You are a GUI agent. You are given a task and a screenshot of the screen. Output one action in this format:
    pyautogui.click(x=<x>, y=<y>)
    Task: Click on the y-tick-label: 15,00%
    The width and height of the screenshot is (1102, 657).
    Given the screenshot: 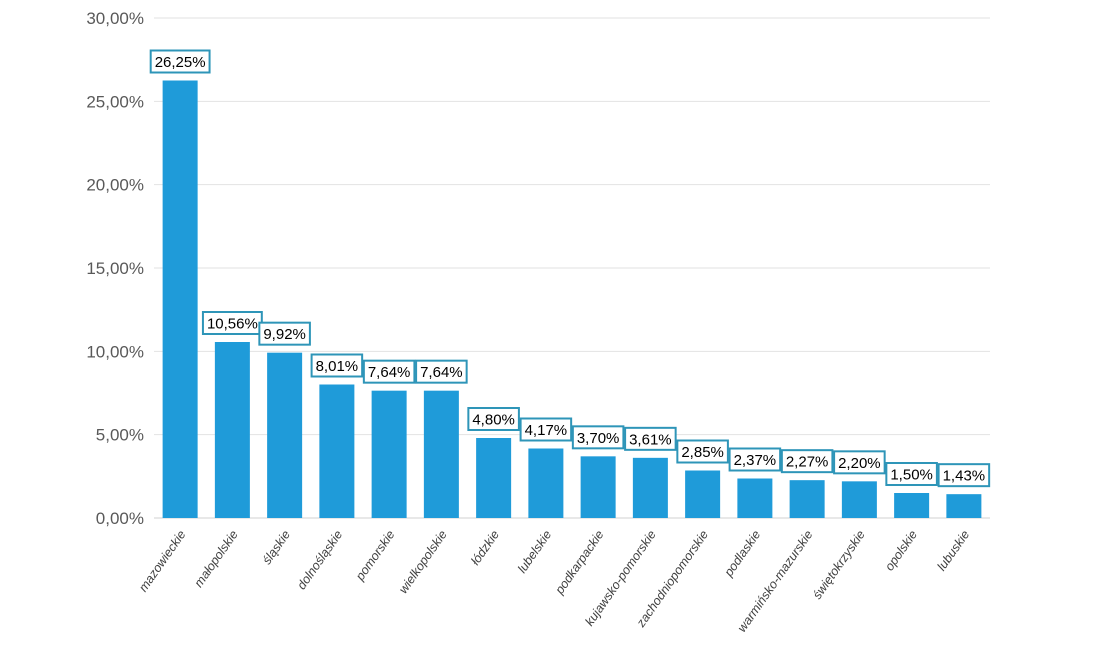 What is the action you would take?
    pyautogui.click(x=115, y=268)
    